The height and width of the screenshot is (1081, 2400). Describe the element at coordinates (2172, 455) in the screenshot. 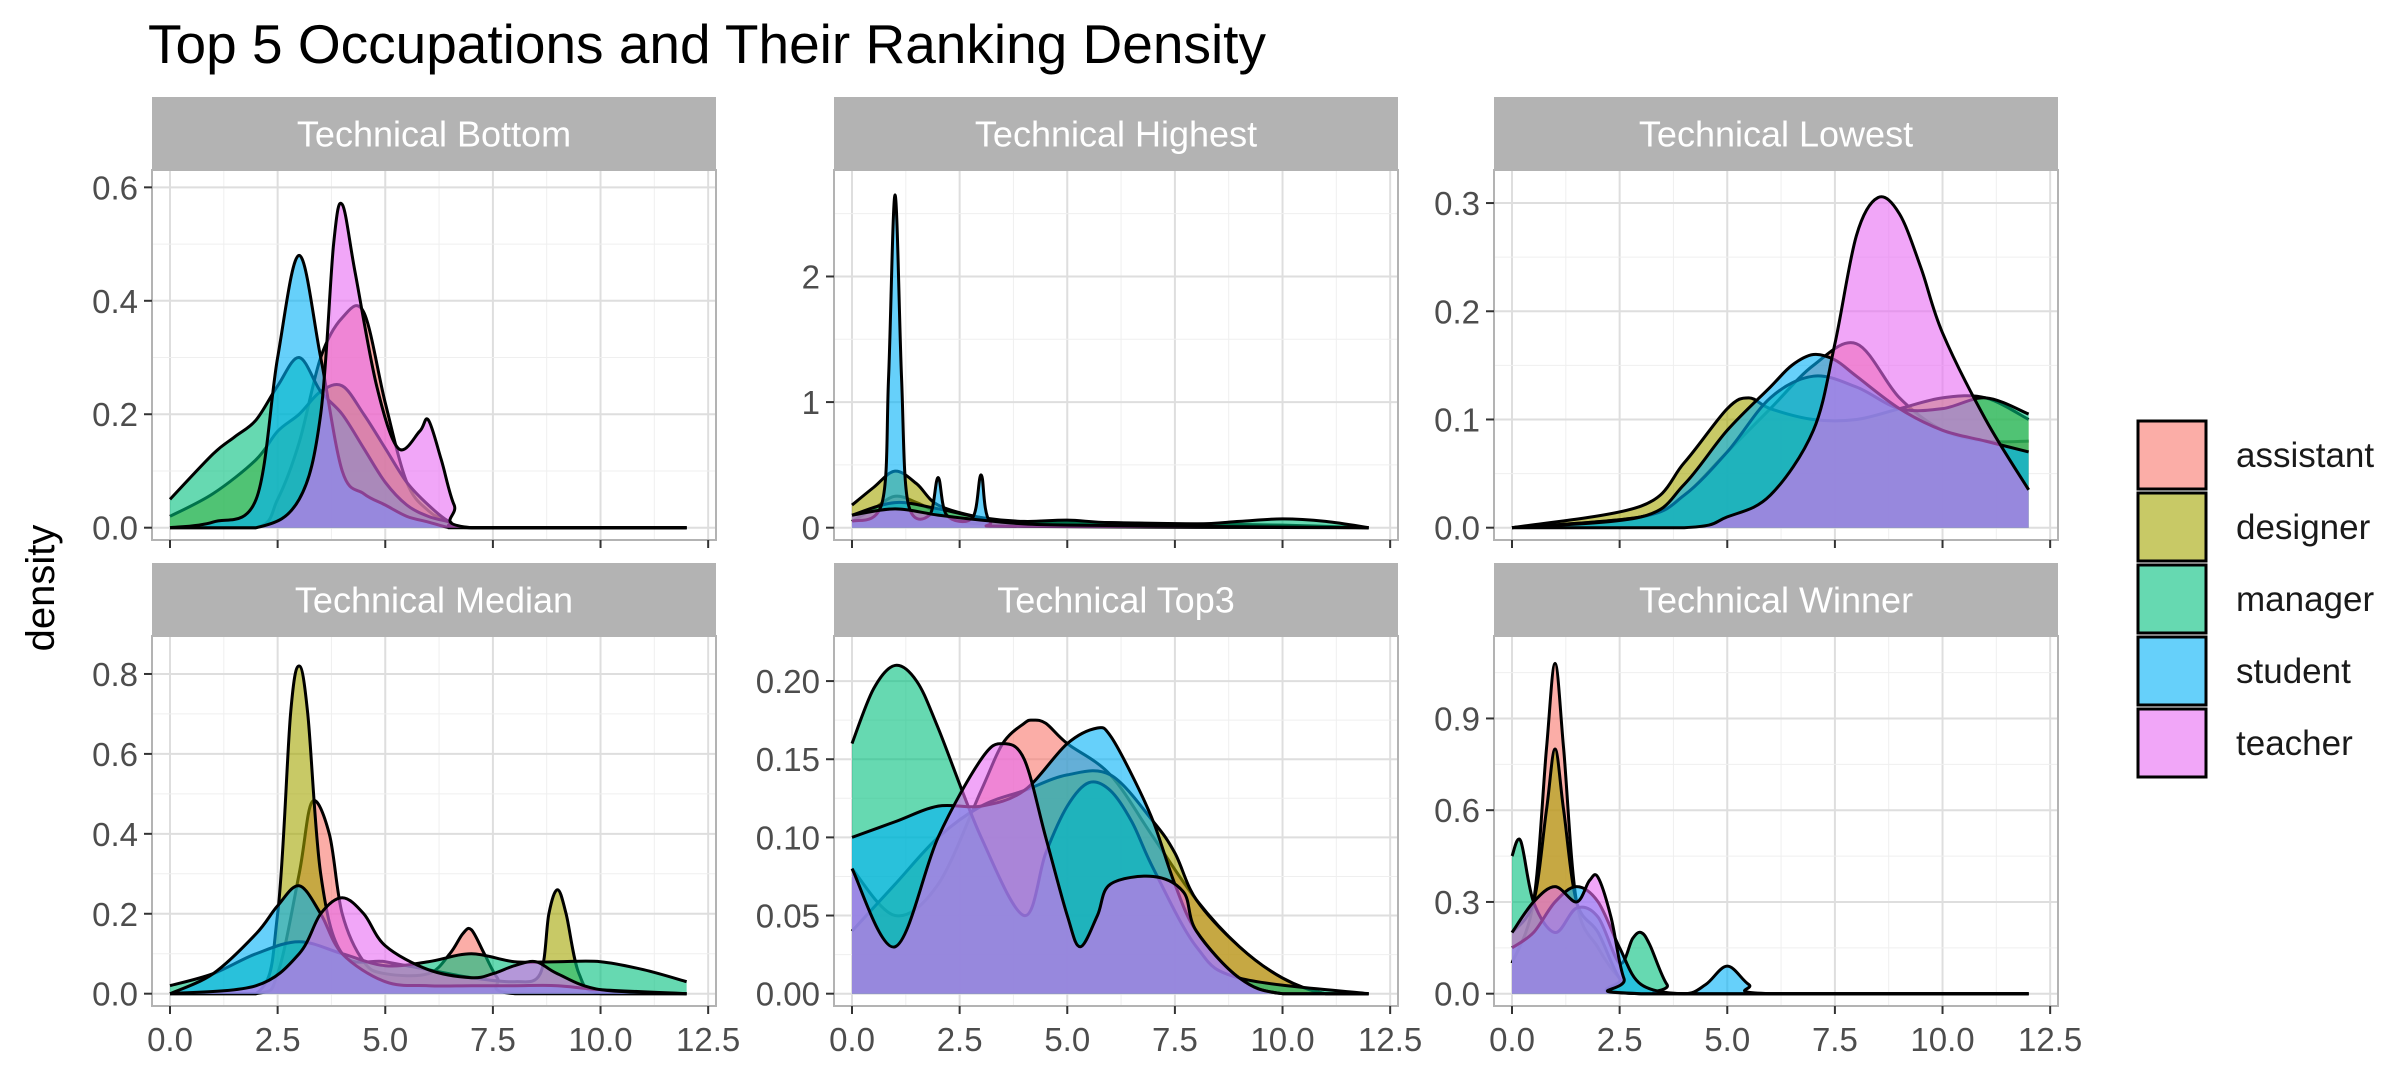

I see `legend-key-assistant` at that location.